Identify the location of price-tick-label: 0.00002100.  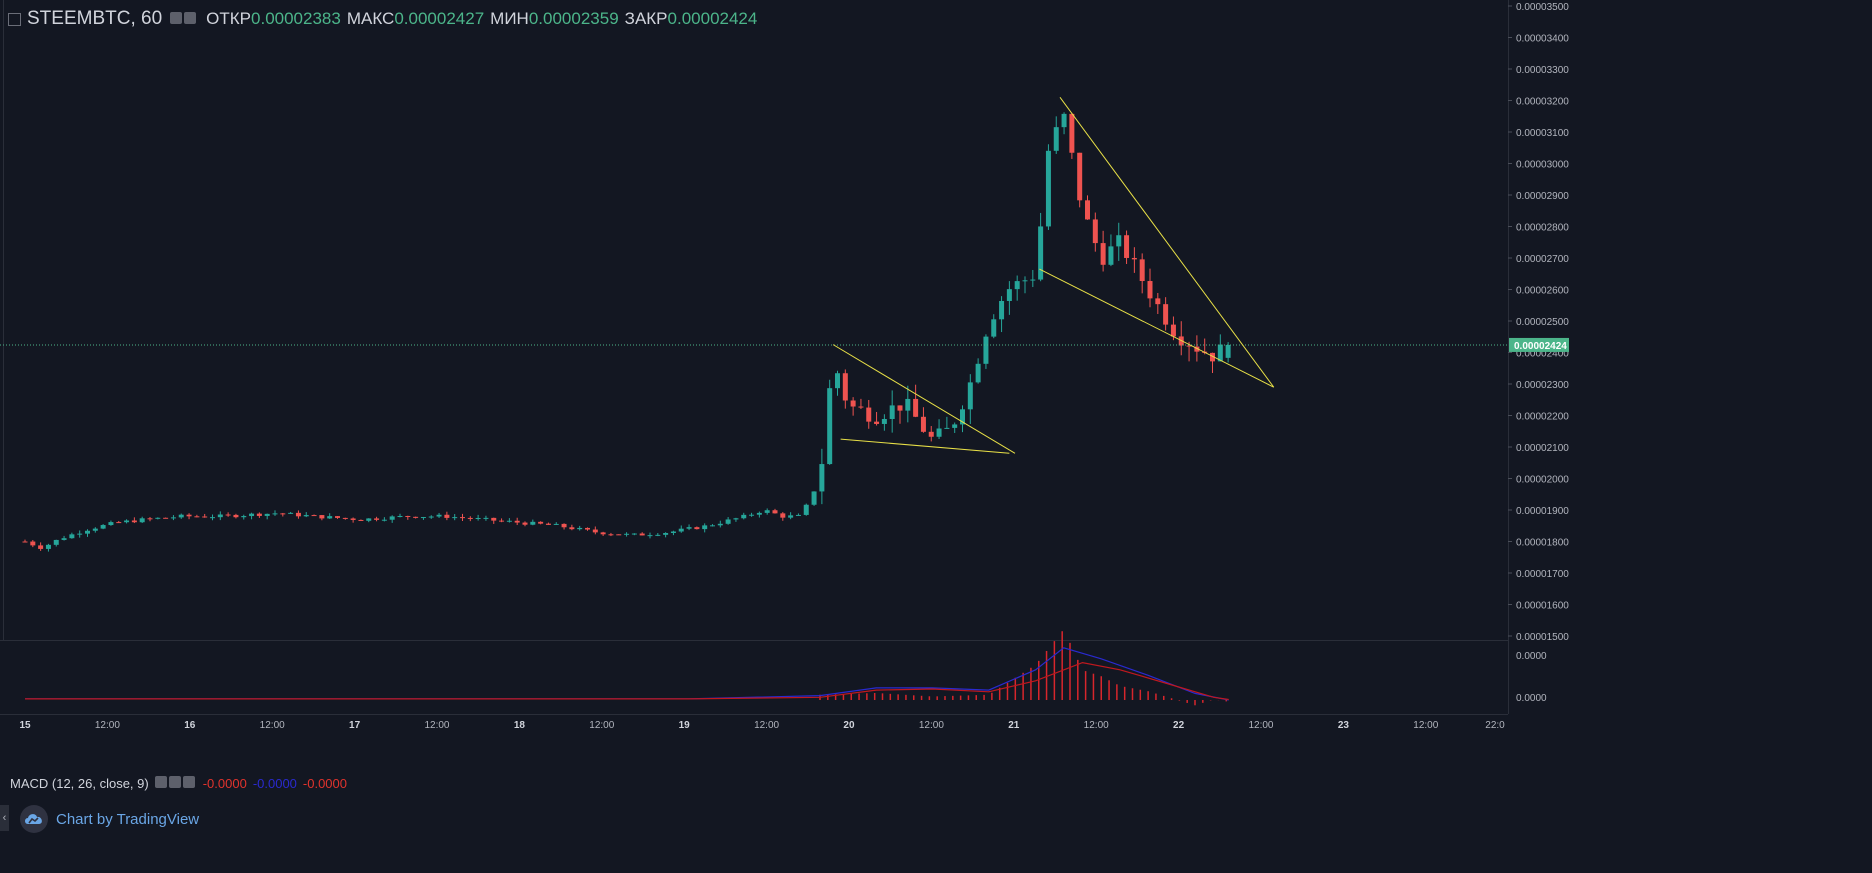
(1542, 448).